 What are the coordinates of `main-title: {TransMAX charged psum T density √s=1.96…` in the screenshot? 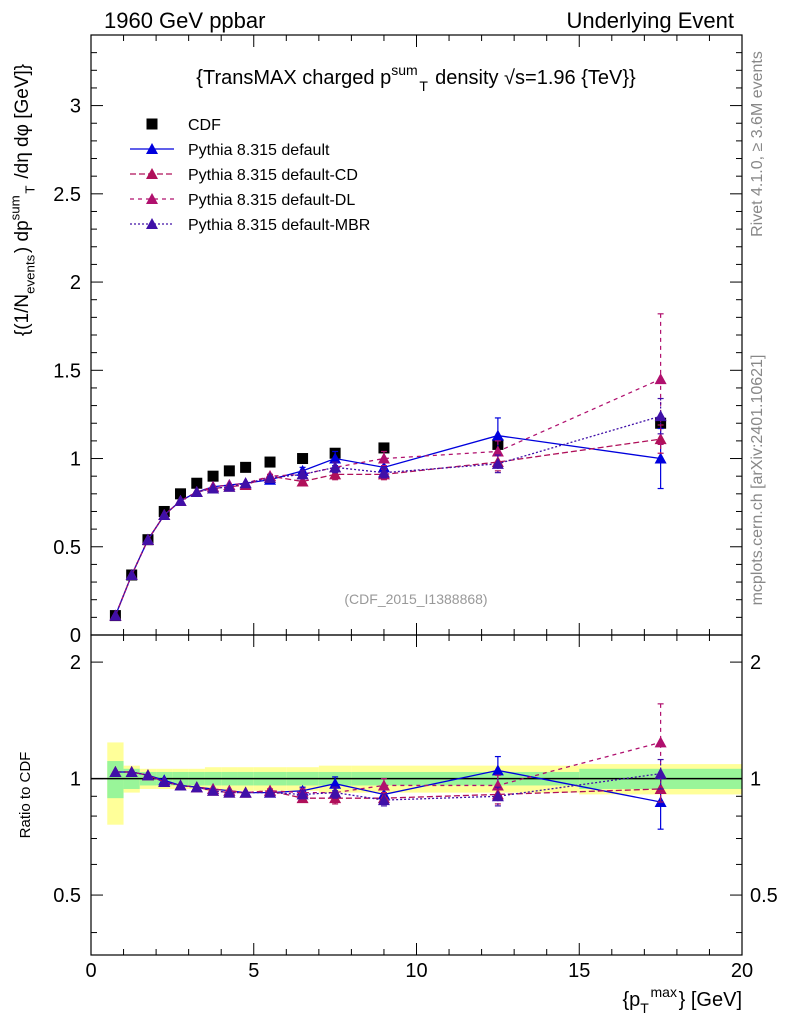 It's located at (416, 78).